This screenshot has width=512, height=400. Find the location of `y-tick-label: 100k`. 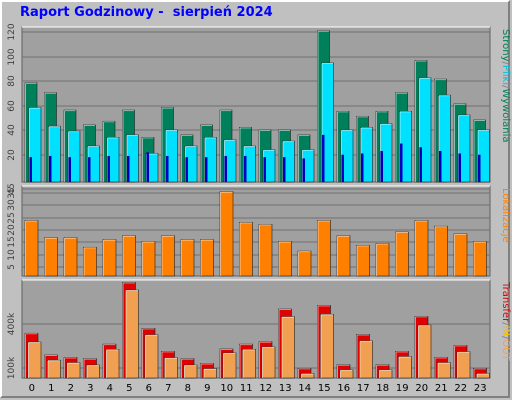

y-tick-label: 100k is located at coordinates (12, 367).